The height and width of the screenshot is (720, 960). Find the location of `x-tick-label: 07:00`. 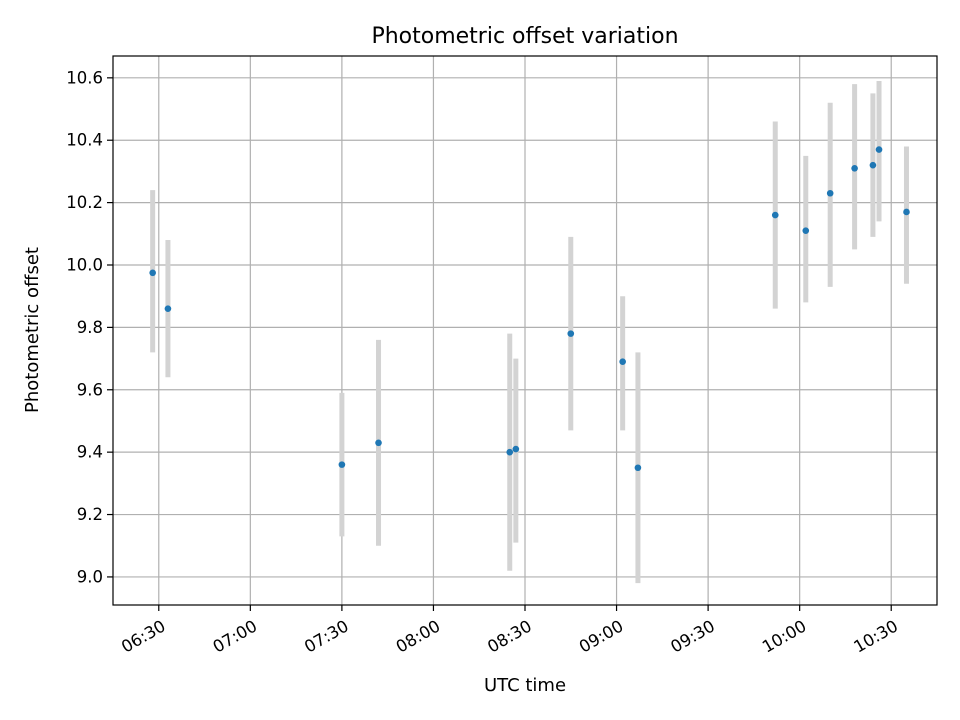

x-tick-label: 07:00 is located at coordinates (235, 636).